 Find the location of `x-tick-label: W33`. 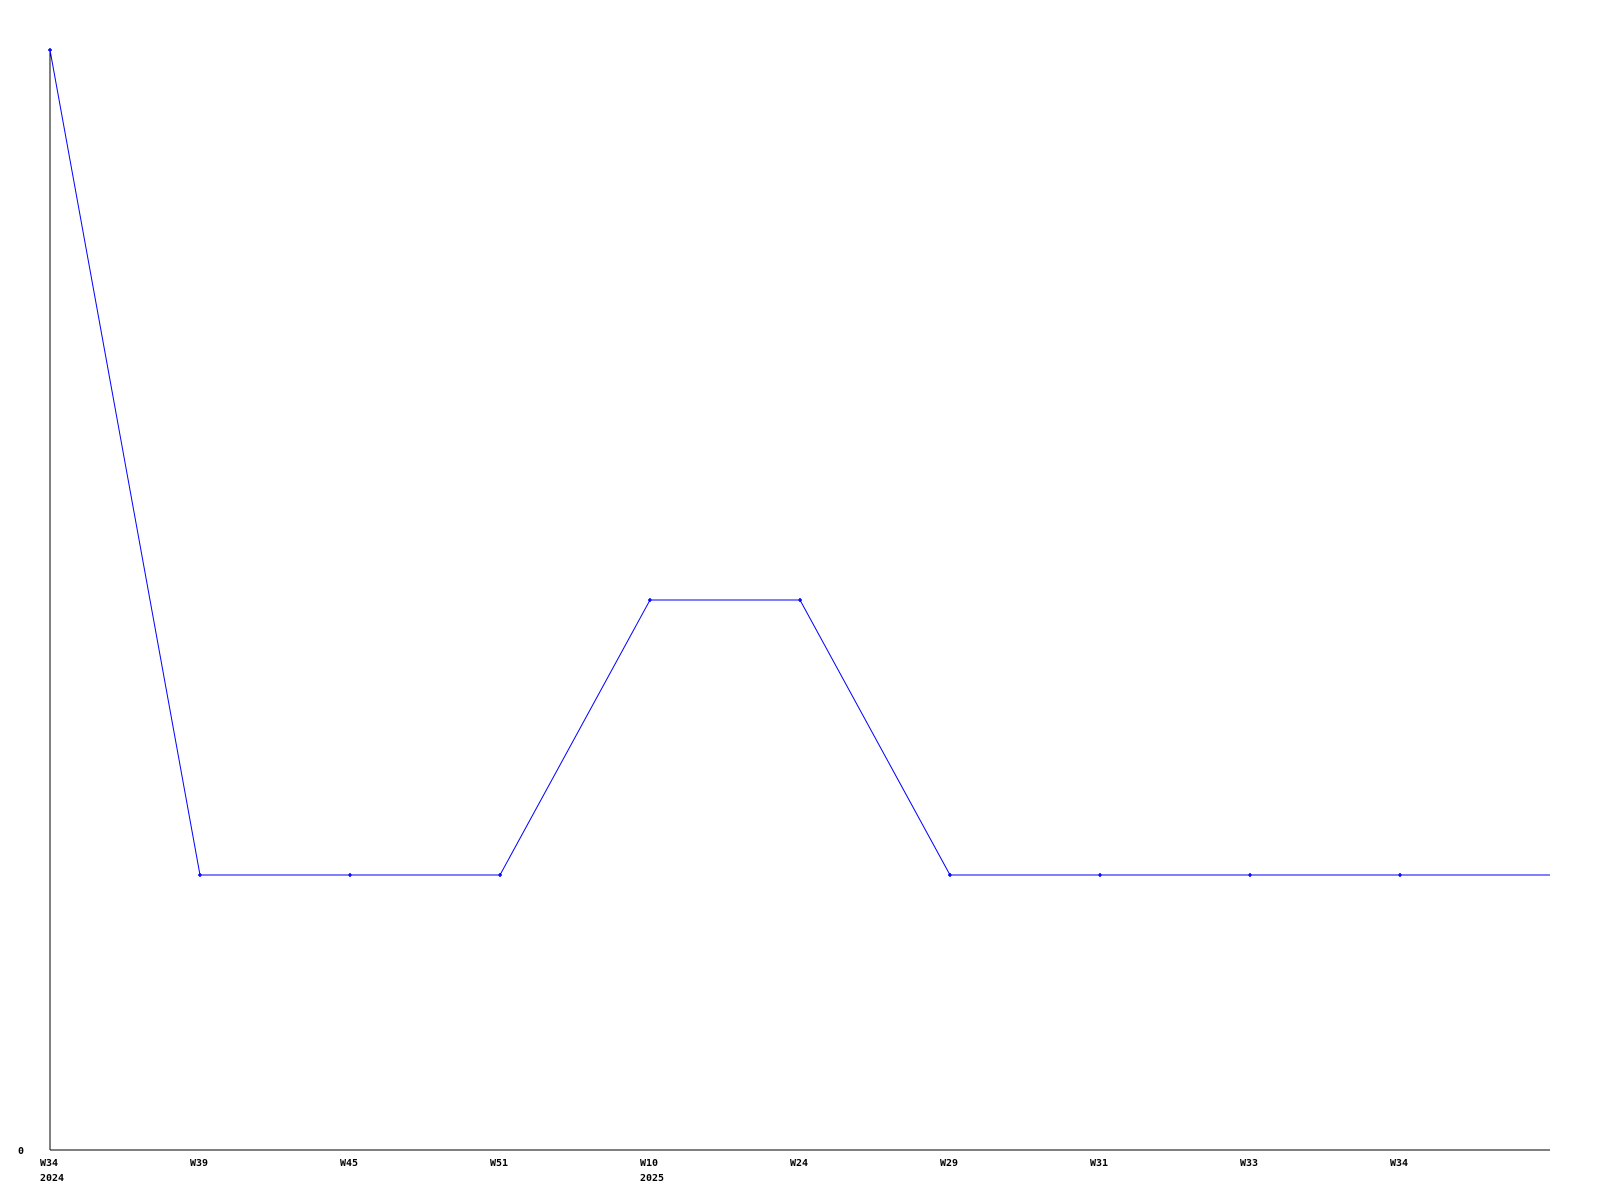

x-tick-label: W33 is located at coordinates (1249, 1163).